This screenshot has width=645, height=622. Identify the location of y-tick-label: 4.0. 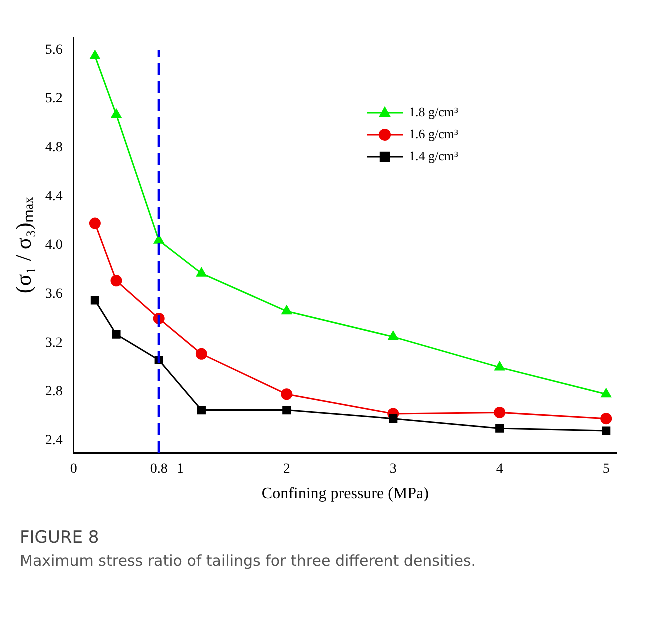
(54, 246).